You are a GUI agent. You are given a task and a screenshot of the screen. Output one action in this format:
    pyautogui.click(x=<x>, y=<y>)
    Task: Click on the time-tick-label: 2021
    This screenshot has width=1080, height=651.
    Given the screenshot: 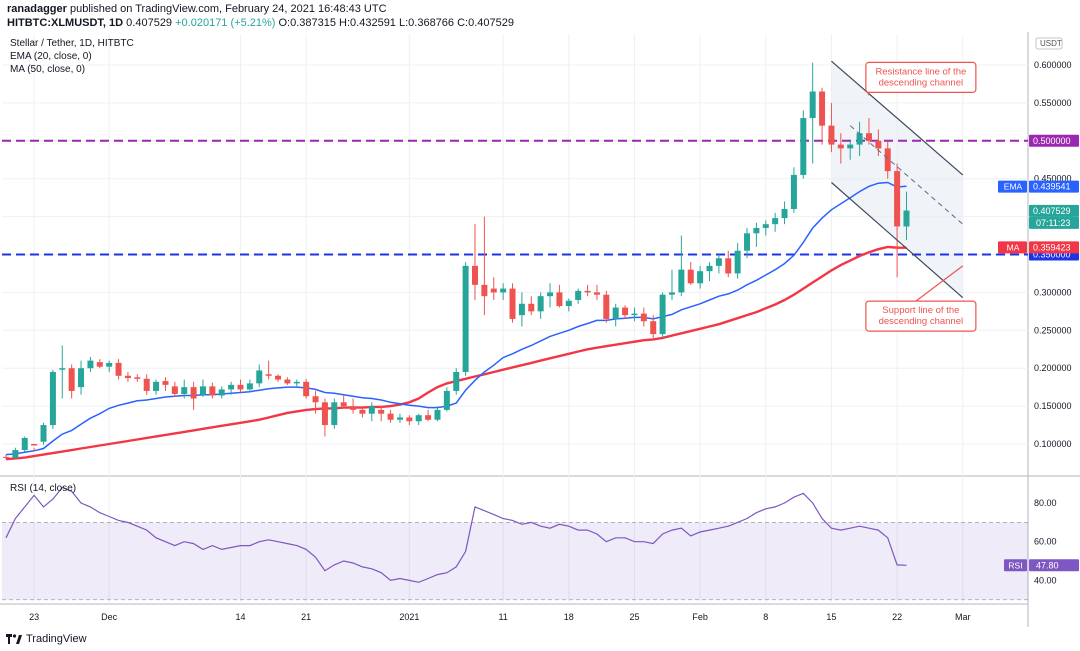 What is the action you would take?
    pyautogui.click(x=409, y=617)
    